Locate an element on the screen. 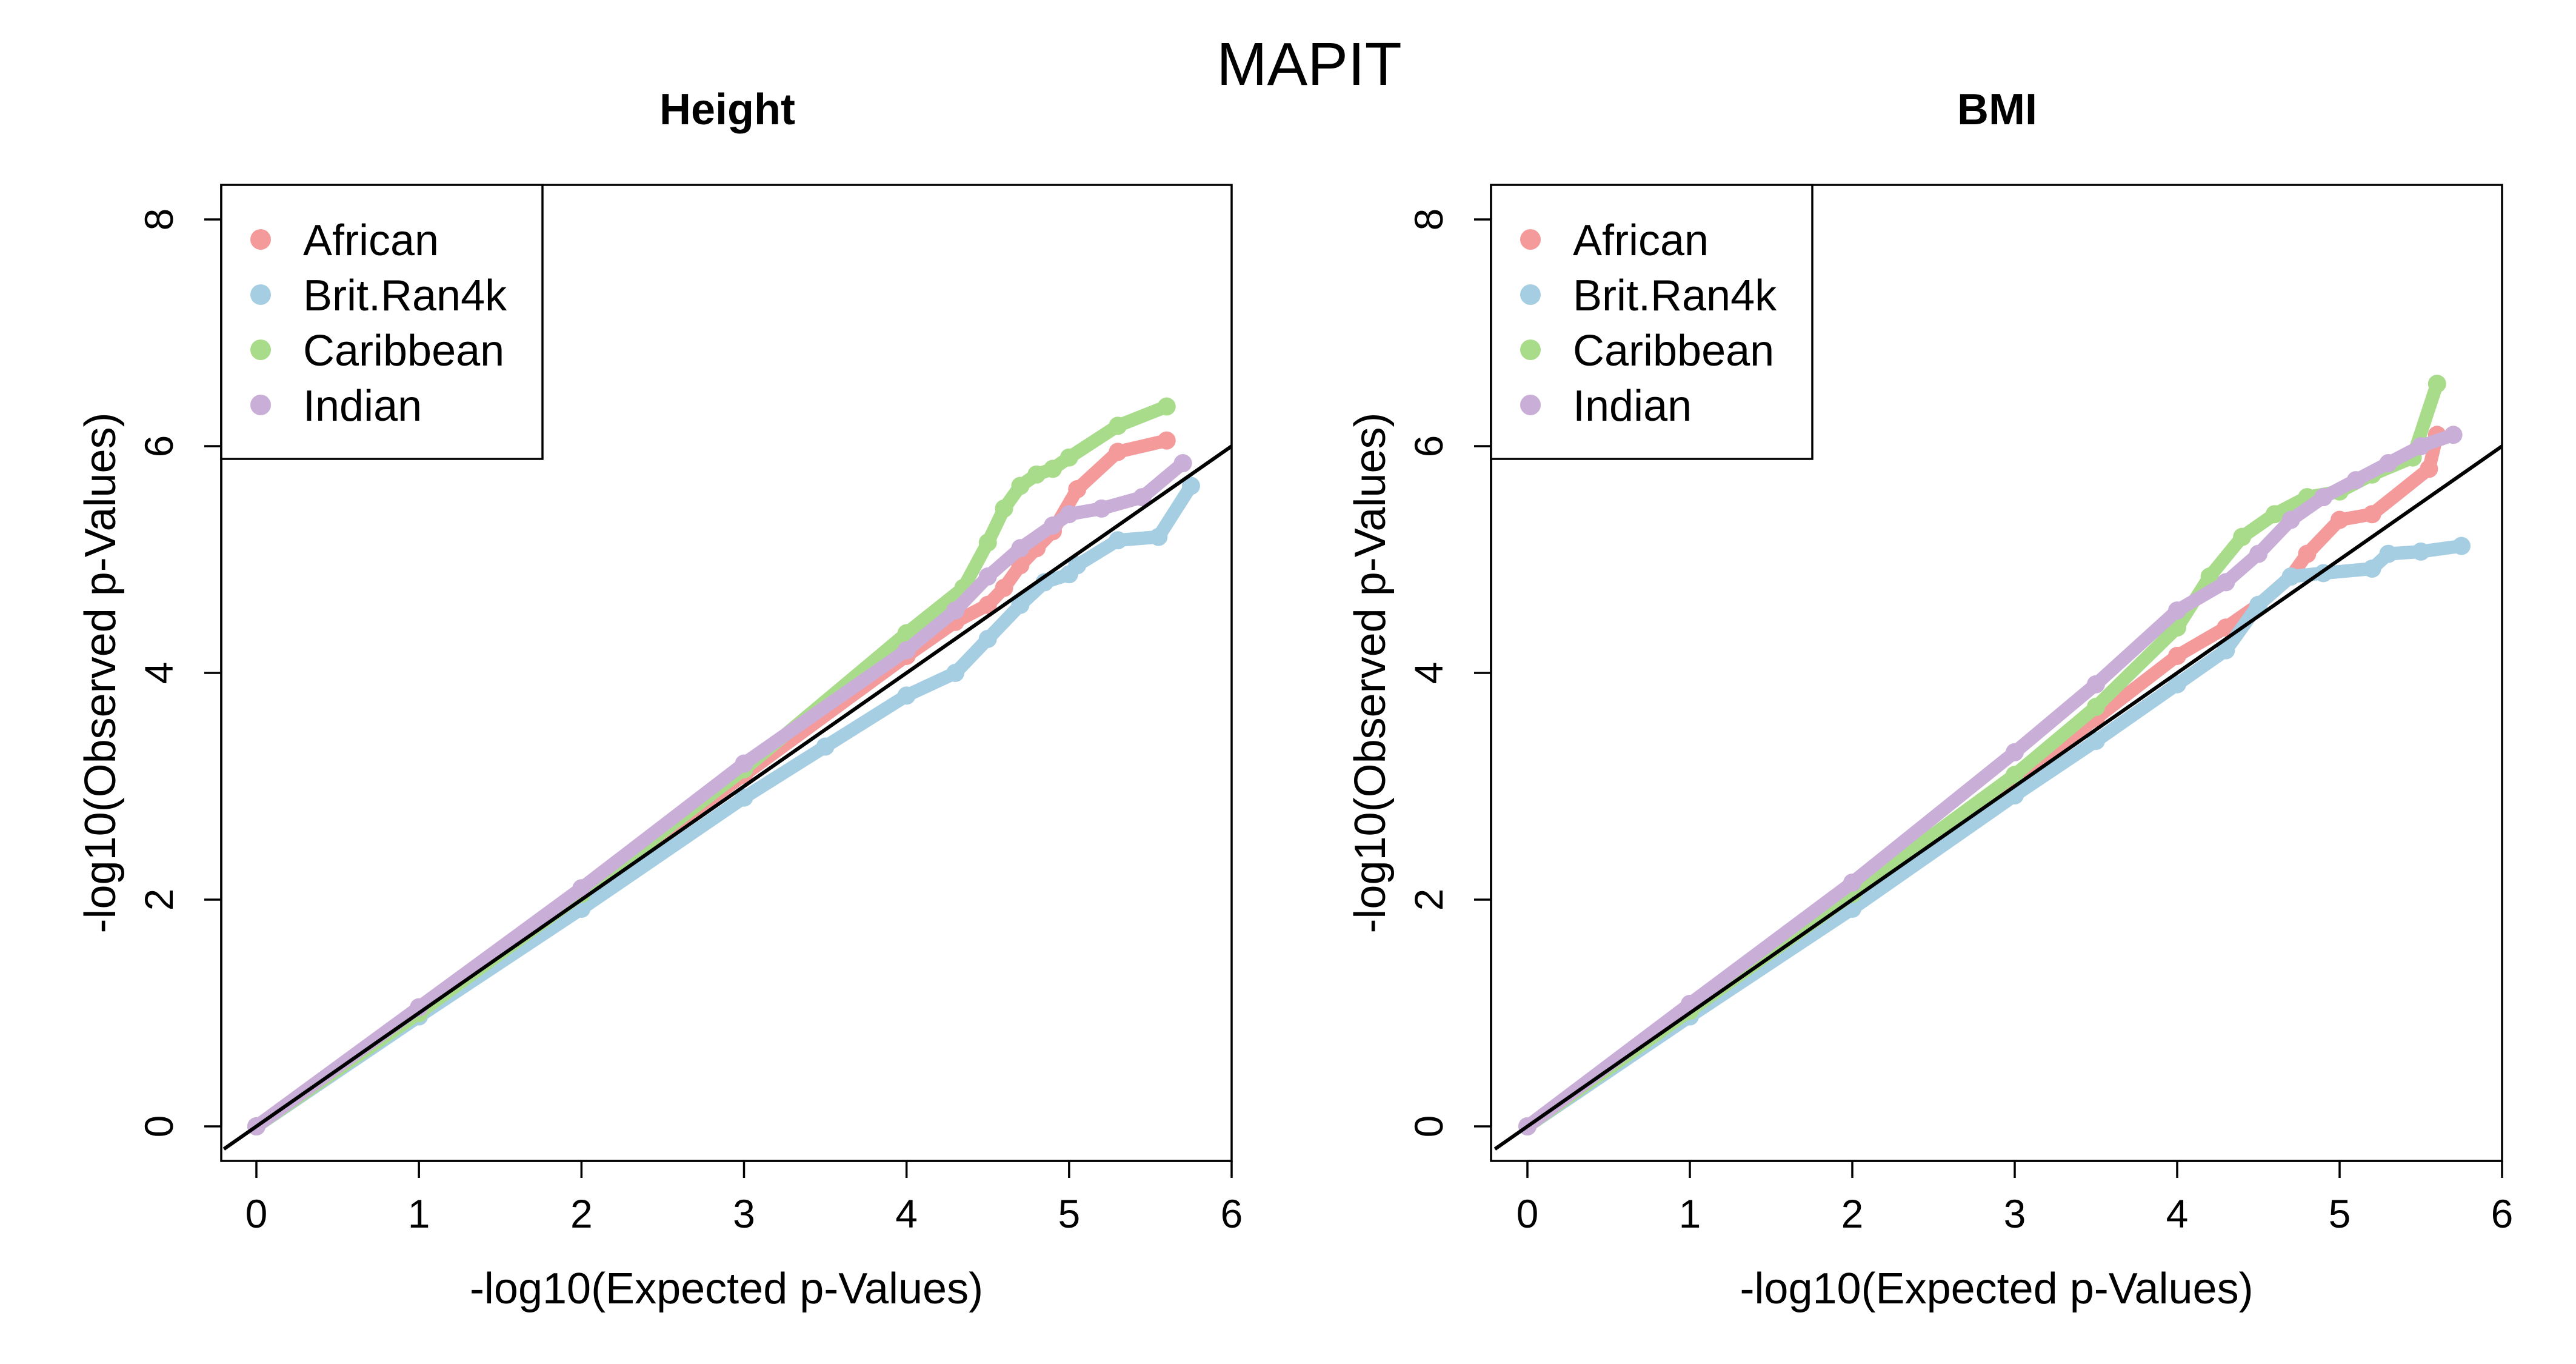  legend-label: Caribbean is located at coordinates (404, 351).